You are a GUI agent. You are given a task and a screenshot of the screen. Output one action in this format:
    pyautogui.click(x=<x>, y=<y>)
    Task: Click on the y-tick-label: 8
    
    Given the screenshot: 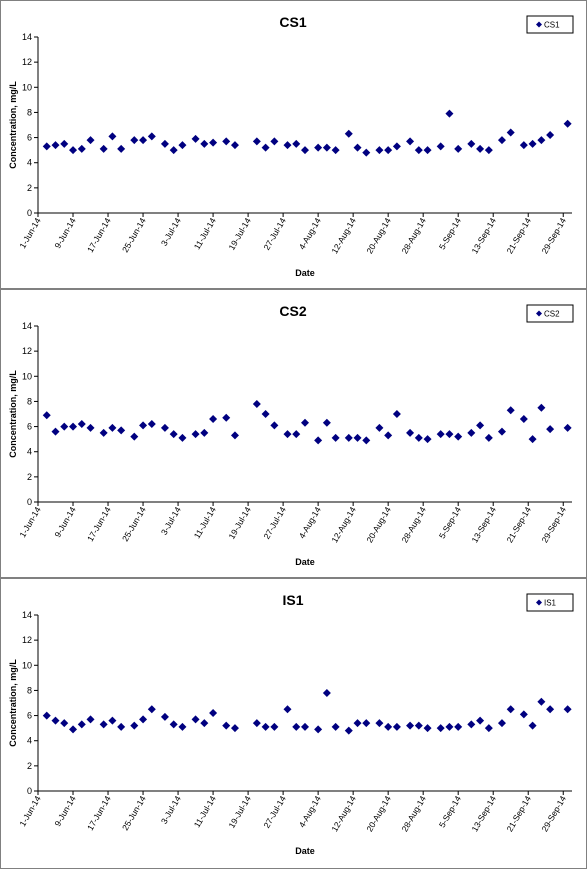 What is the action you would take?
    pyautogui.click(x=29, y=690)
    